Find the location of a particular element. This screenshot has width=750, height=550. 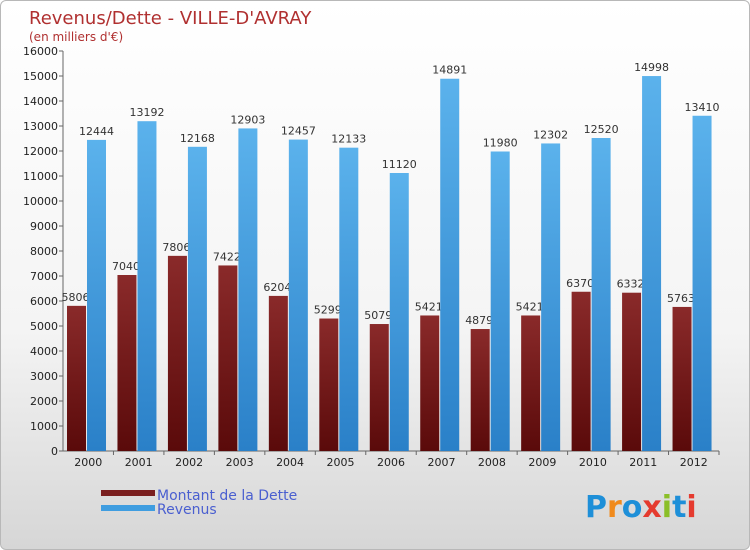

y-tick-label: 16000 is located at coordinates (40, 51).